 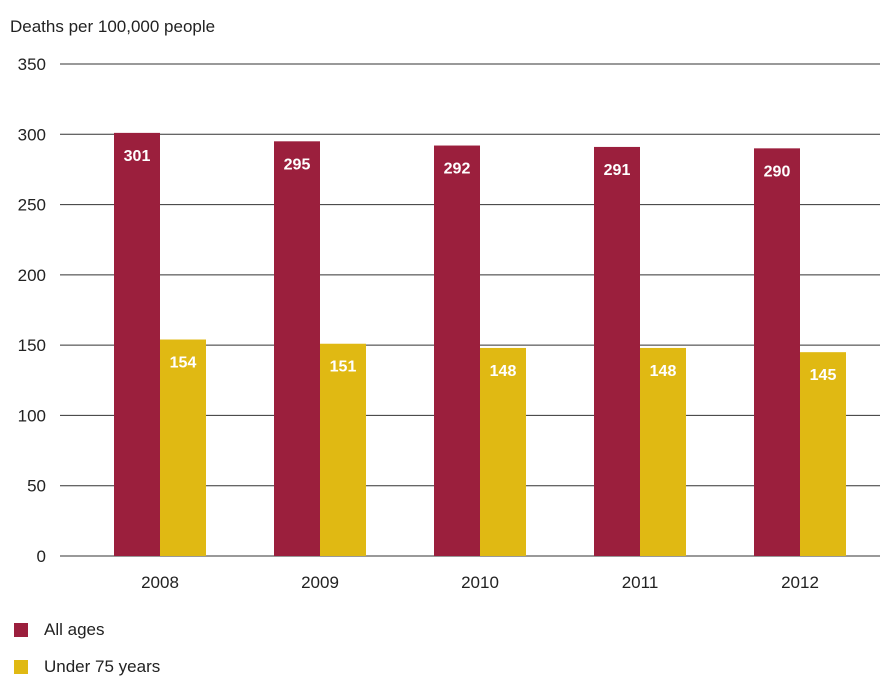 I want to click on legend-item-under-75: Under 75 years, so click(x=87, y=667).